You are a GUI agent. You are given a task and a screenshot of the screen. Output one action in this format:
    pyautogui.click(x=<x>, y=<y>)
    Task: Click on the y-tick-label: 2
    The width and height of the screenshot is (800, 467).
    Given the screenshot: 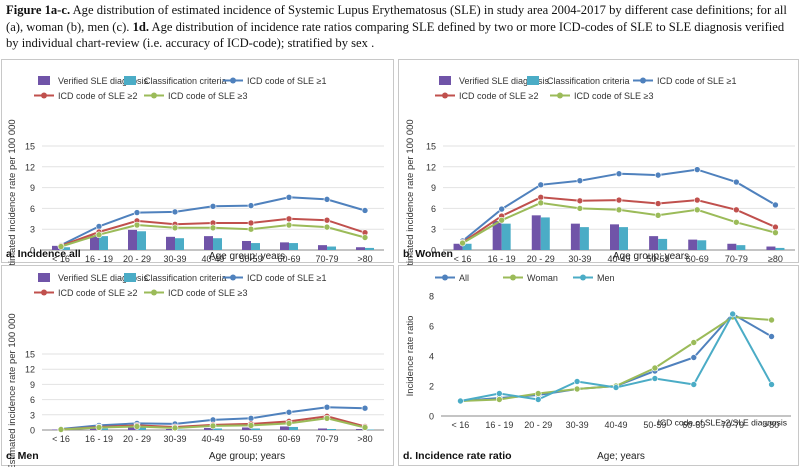 What is the action you would take?
    pyautogui.click(x=431, y=387)
    